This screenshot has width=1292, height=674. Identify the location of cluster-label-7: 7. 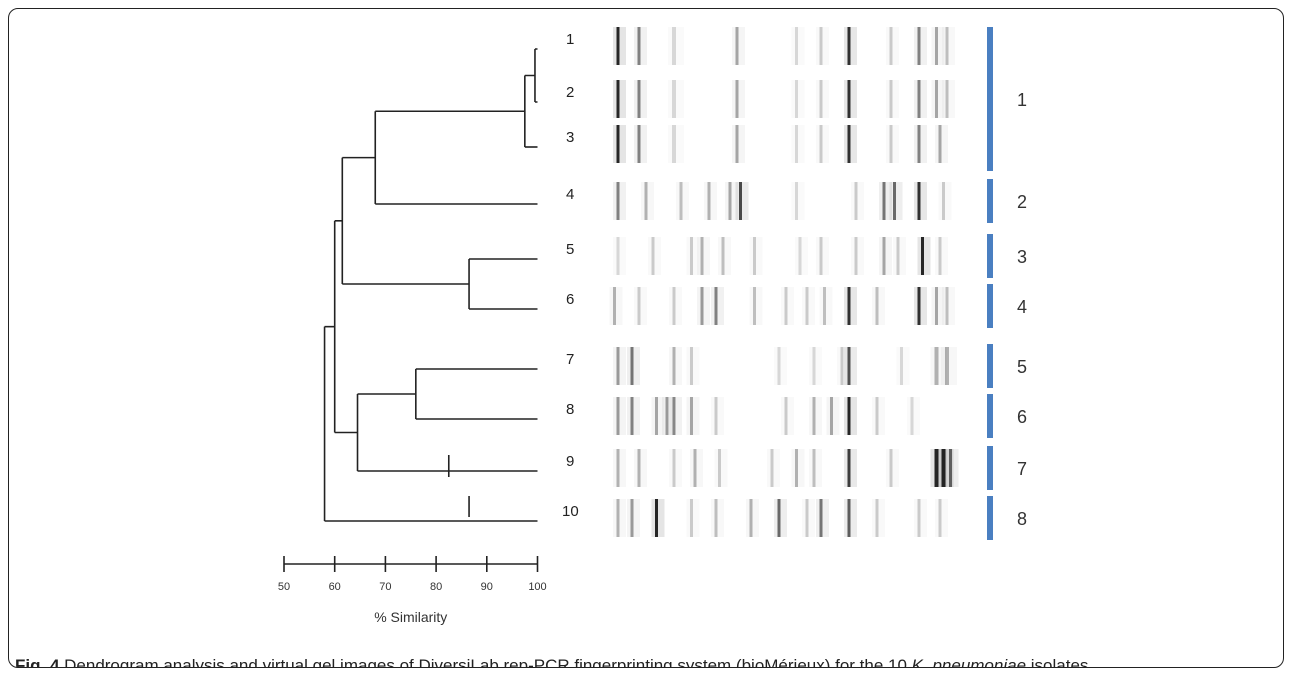
(1022, 469).